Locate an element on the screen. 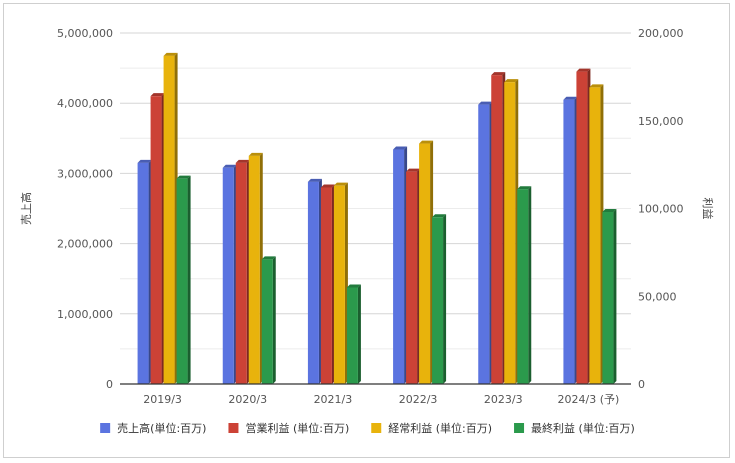 This screenshot has height=463, width=735. y-tick-label: 5,000,000 is located at coordinates (85, 33).